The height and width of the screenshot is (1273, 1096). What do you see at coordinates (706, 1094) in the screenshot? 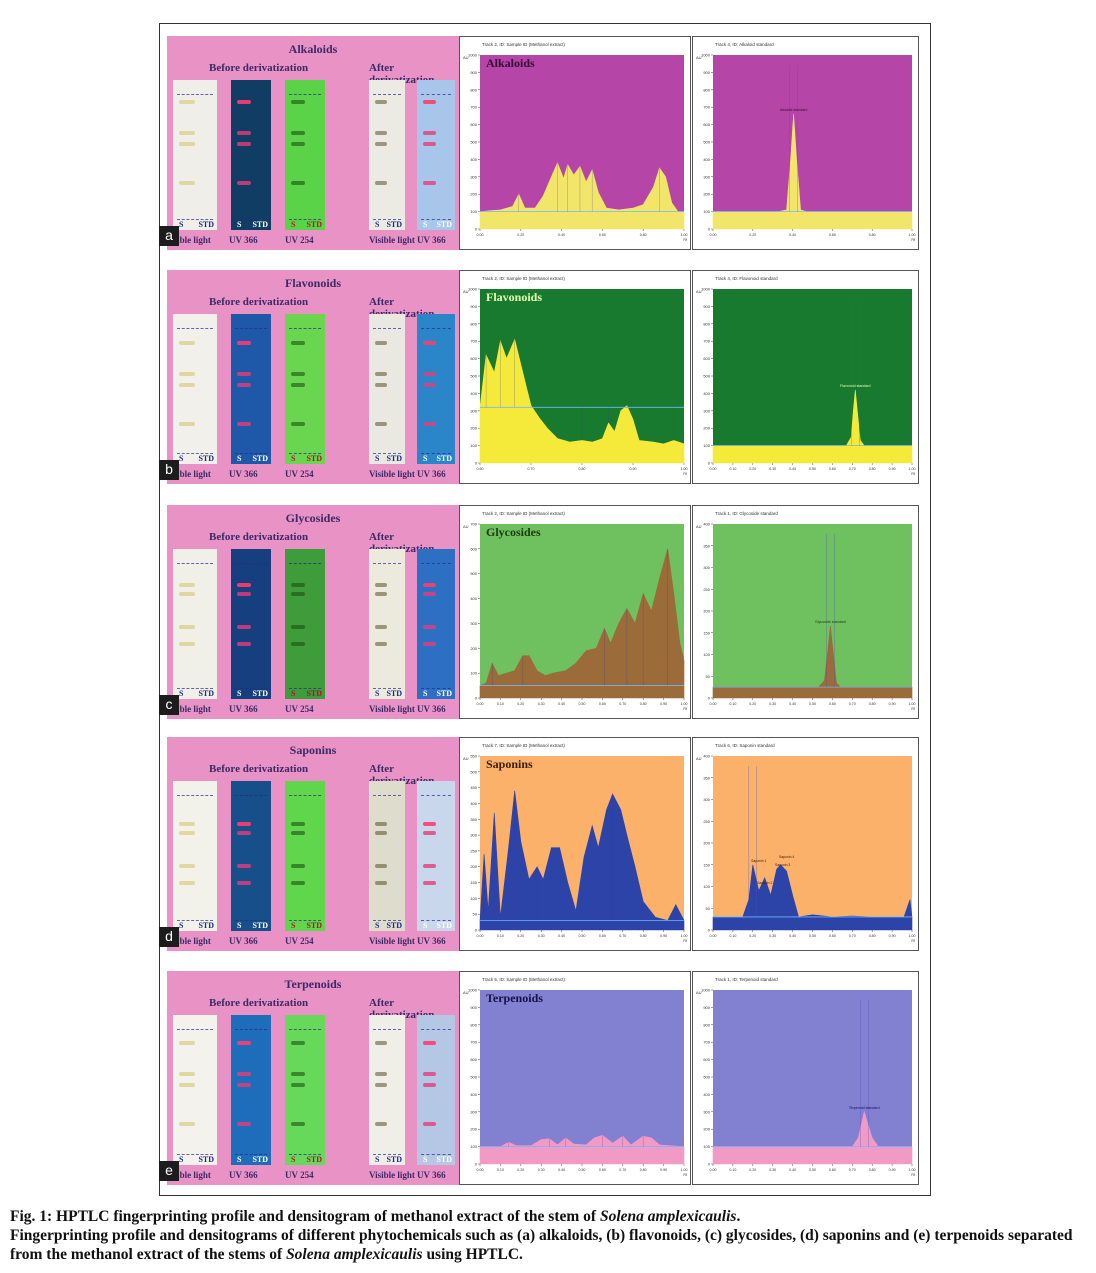
I see `y-tick-label: 400` at bounding box center [706, 1094].